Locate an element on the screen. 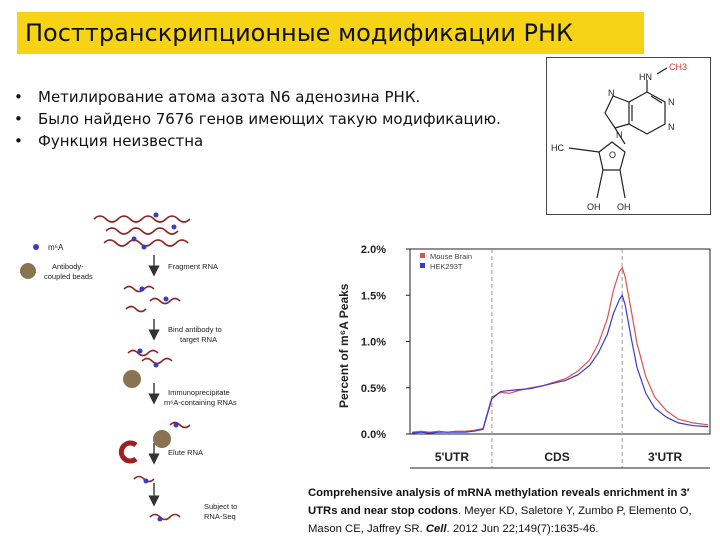 This screenshot has height=540, width=720. y-tick-label: 2.0% is located at coordinates (373, 250).